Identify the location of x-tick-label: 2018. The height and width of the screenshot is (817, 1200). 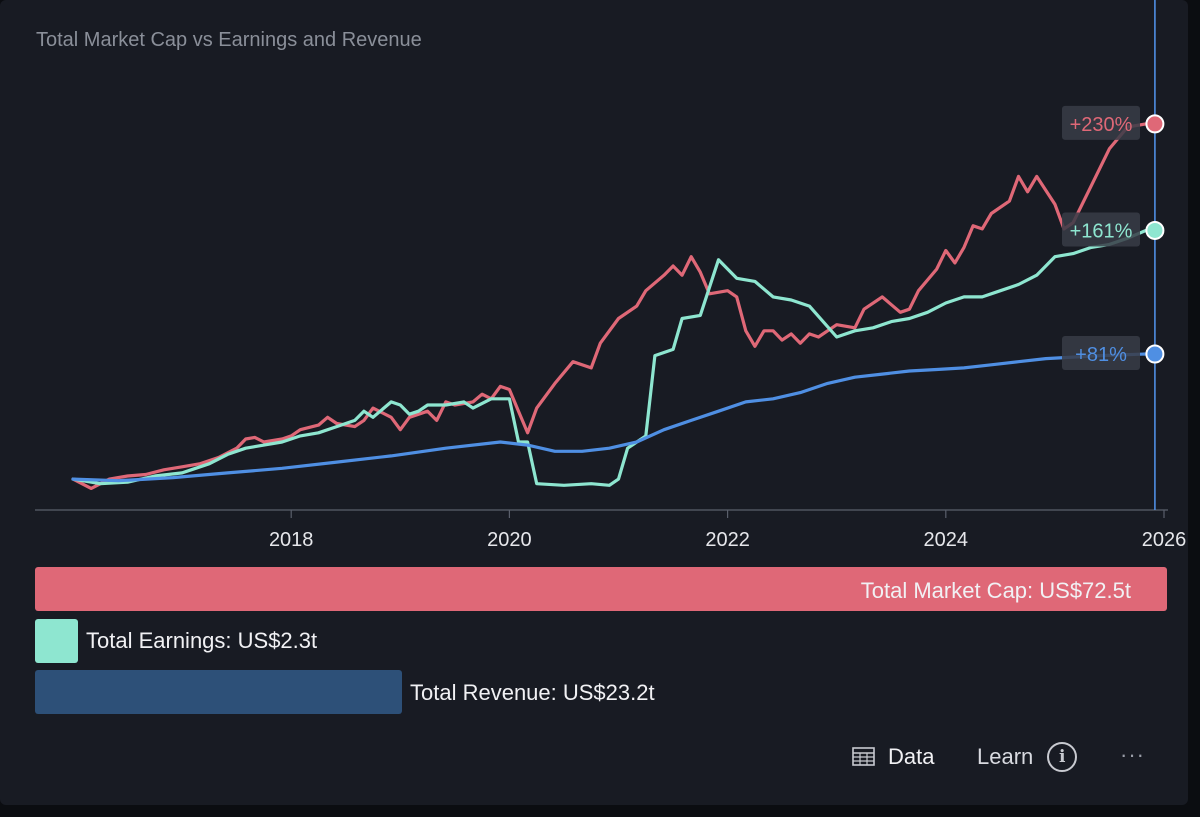
(291, 540).